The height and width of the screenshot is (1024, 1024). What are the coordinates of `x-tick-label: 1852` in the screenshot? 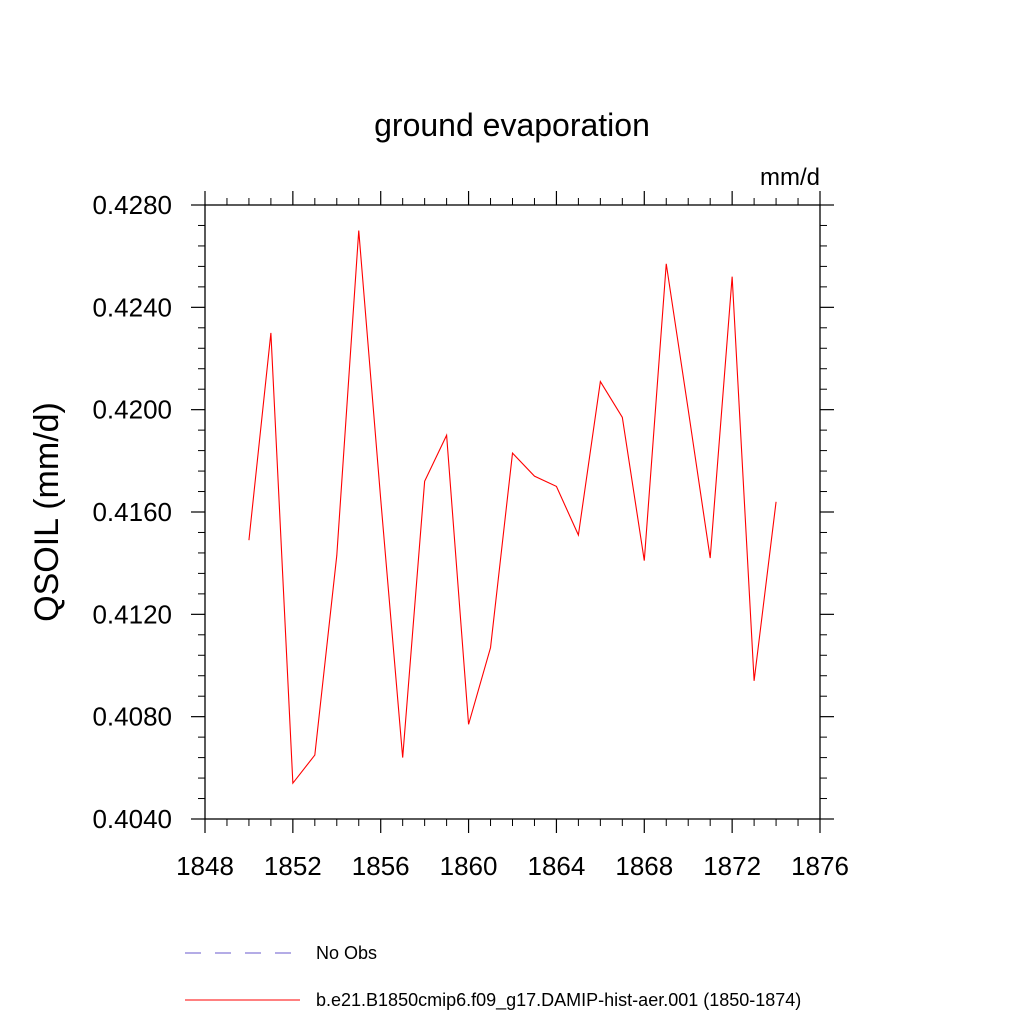 It's located at (293, 866).